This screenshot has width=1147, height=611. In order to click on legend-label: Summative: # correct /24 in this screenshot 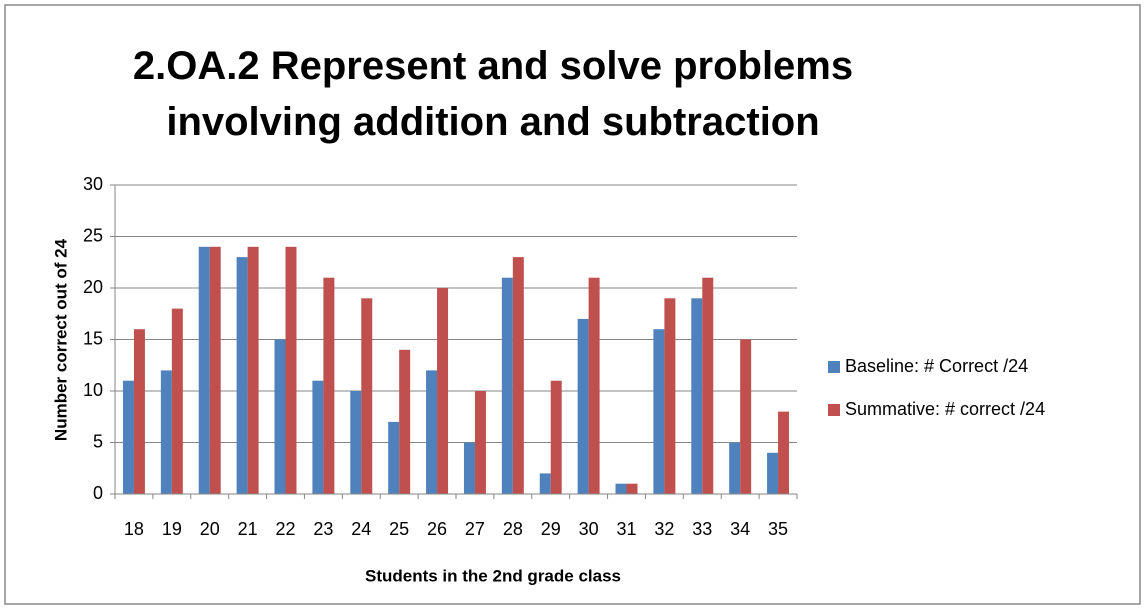, I will do `click(945, 409)`.